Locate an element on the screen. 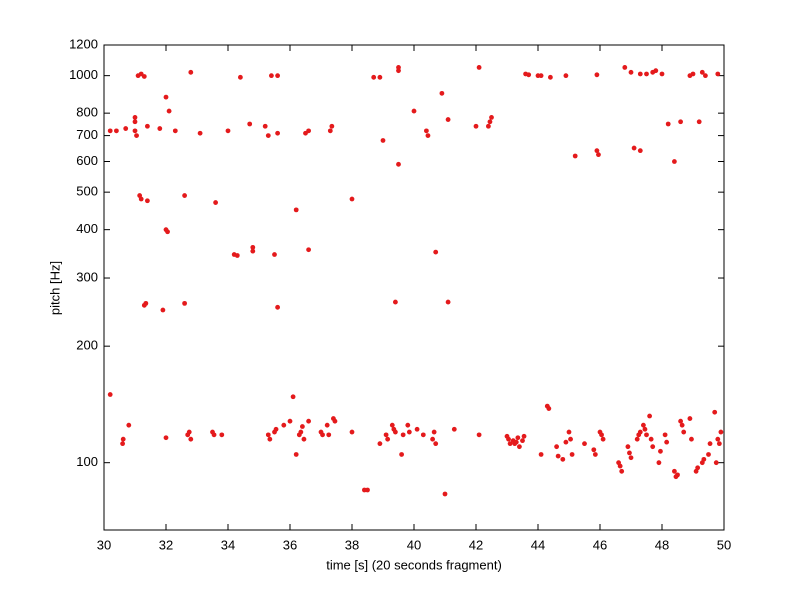 The width and height of the screenshot is (800, 600). x-tick-label: 36 is located at coordinates (290, 544).